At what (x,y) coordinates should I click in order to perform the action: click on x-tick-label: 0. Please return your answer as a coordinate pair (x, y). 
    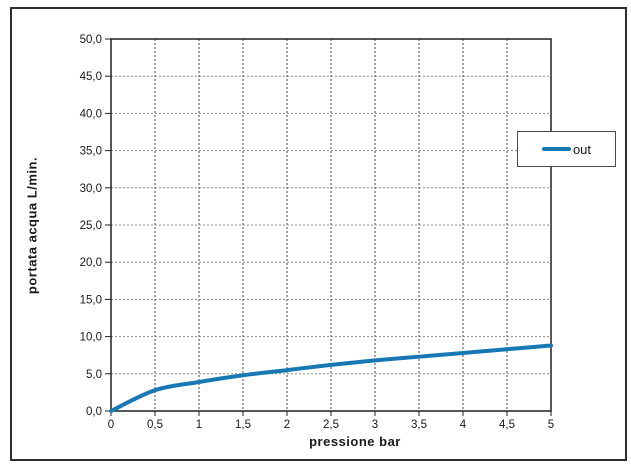
    Looking at the image, I should click on (111, 425).